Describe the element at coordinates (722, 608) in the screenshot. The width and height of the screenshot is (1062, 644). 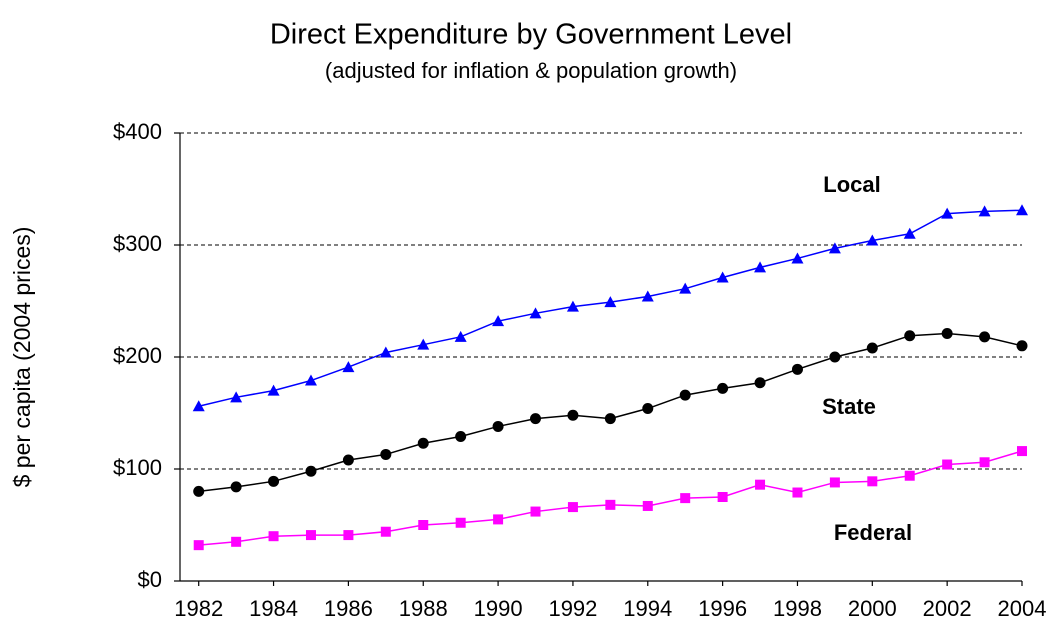
I see `x-tick-label: 1996` at that location.